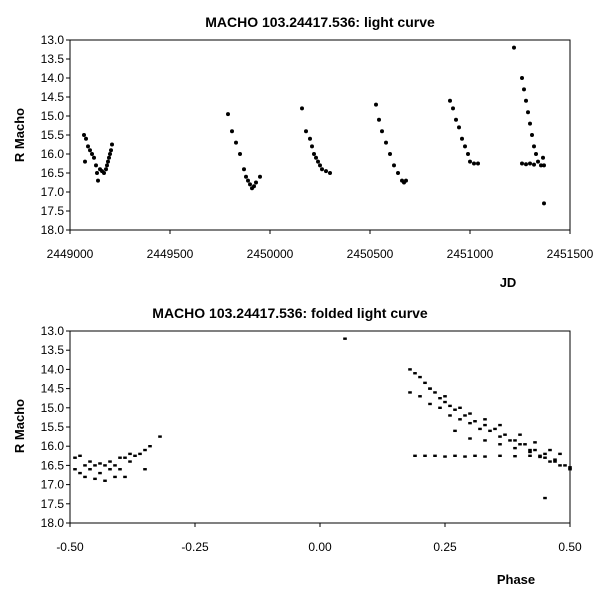  Describe the element at coordinates (53, 523) in the screenshot. I see `chart-2-y-tick-label: 18.0` at that location.